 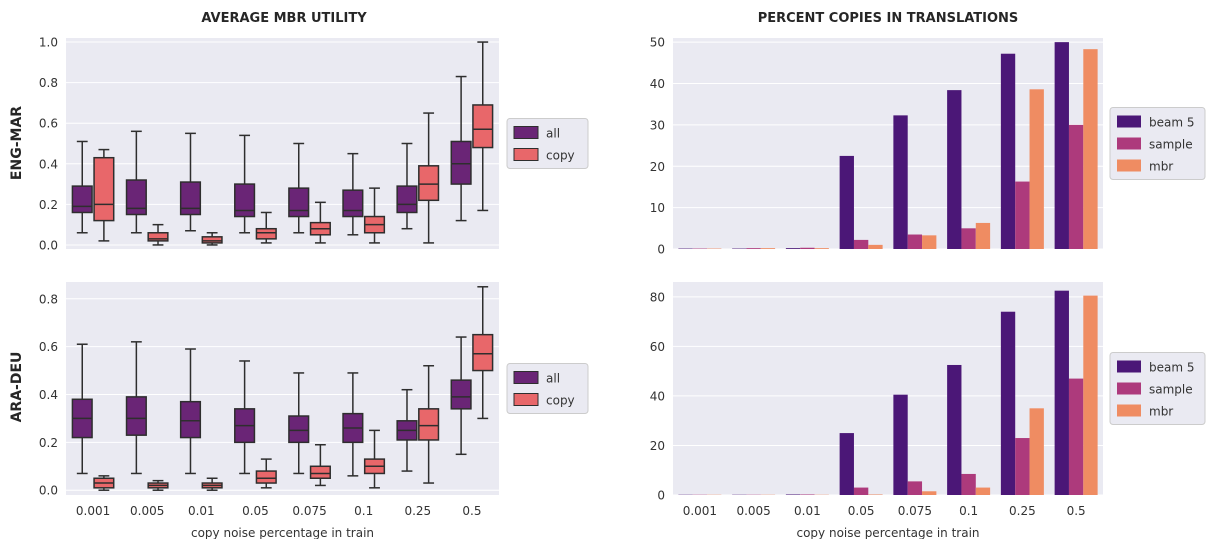 I want to click on bar-beam-5-0.01, so click(x=793, y=248).